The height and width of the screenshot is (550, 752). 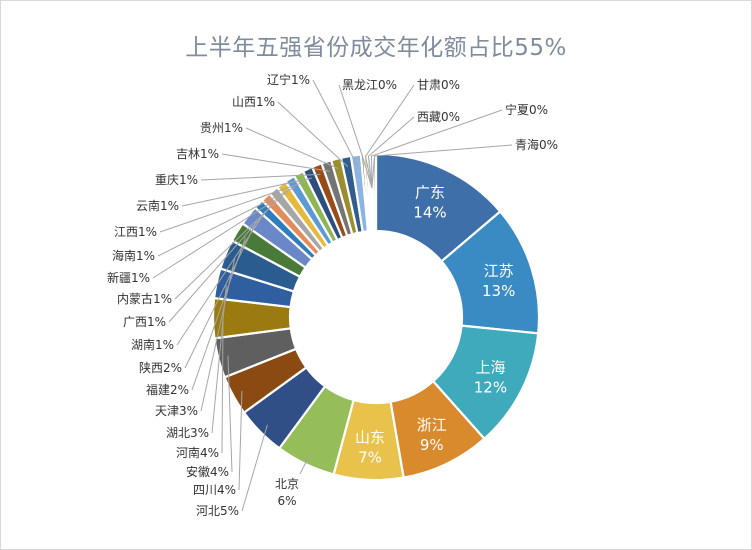 I want to click on outside-label: 河南4%, so click(x=197, y=452).